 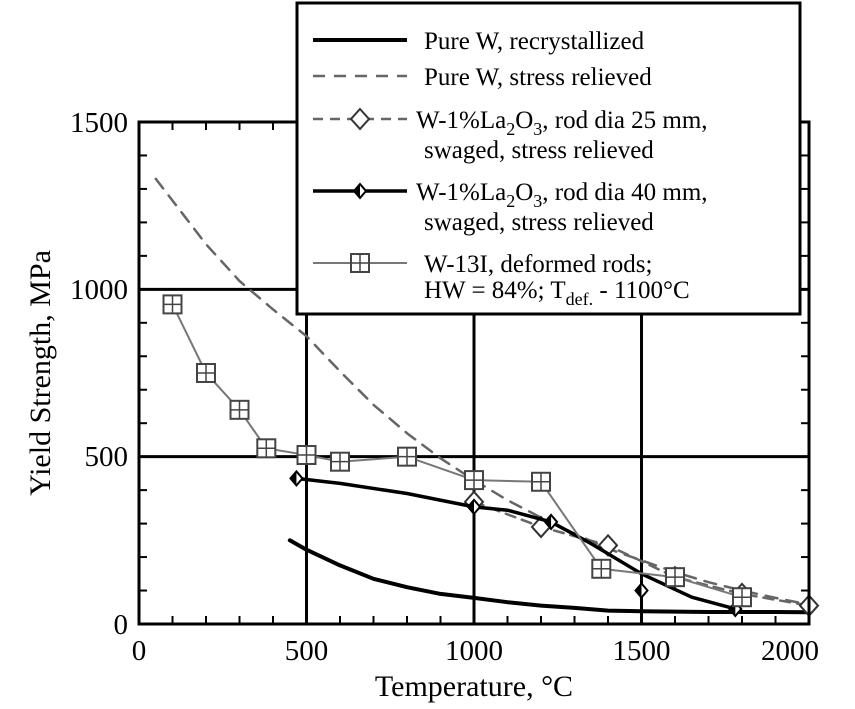 I want to click on legend-entry-la2o3-25mm-line2: swaged, stress relieved, so click(x=539, y=150).